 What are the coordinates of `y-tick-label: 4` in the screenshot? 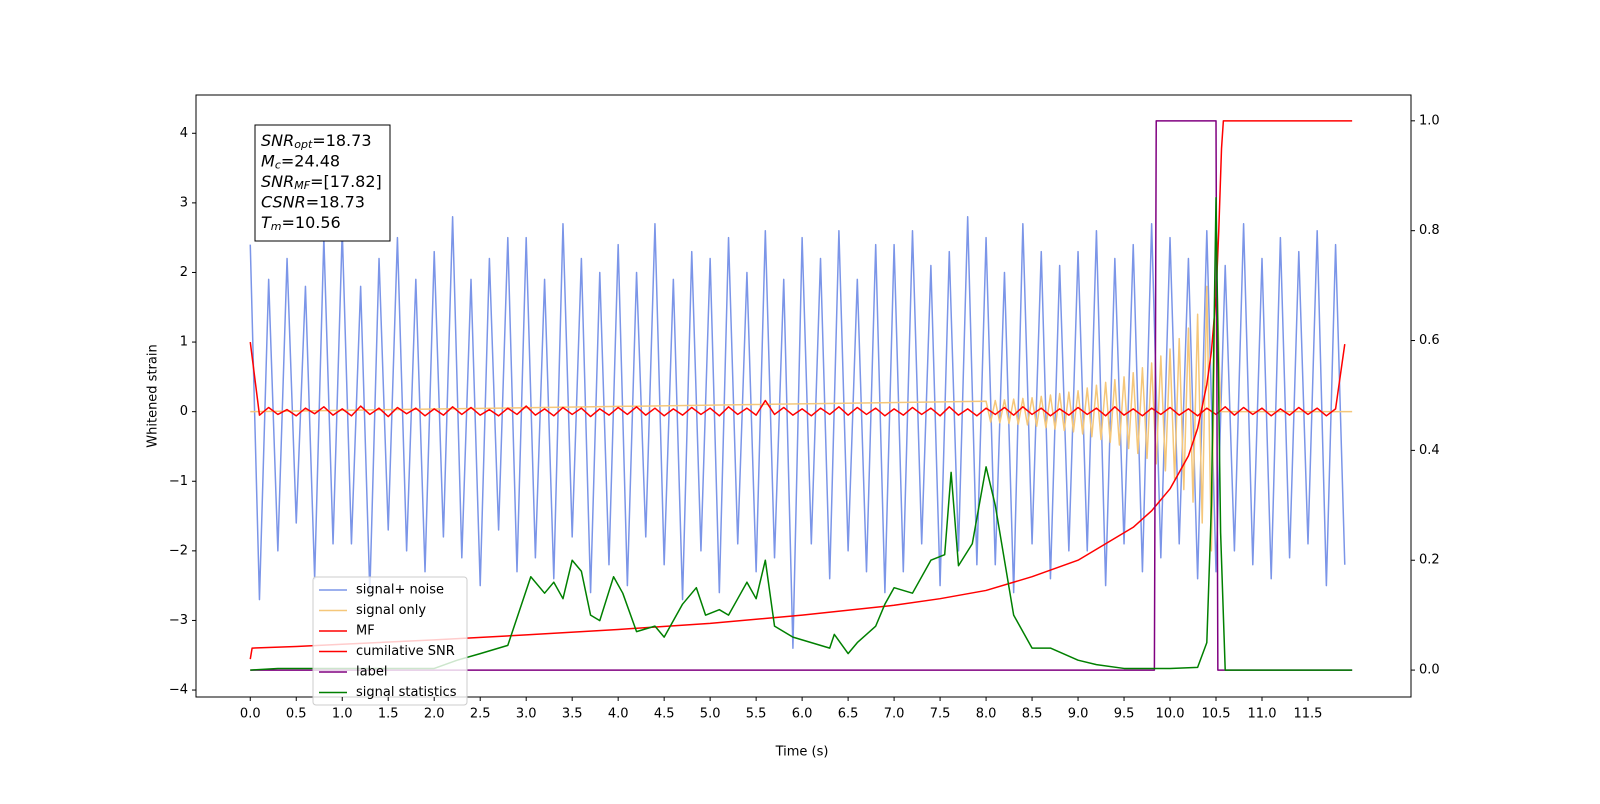 It's located at (184, 133).